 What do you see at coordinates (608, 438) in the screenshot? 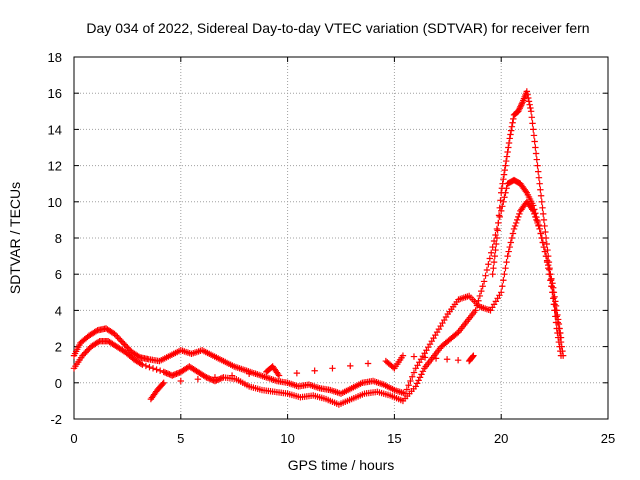
I see `x-tick-label: 25` at bounding box center [608, 438].